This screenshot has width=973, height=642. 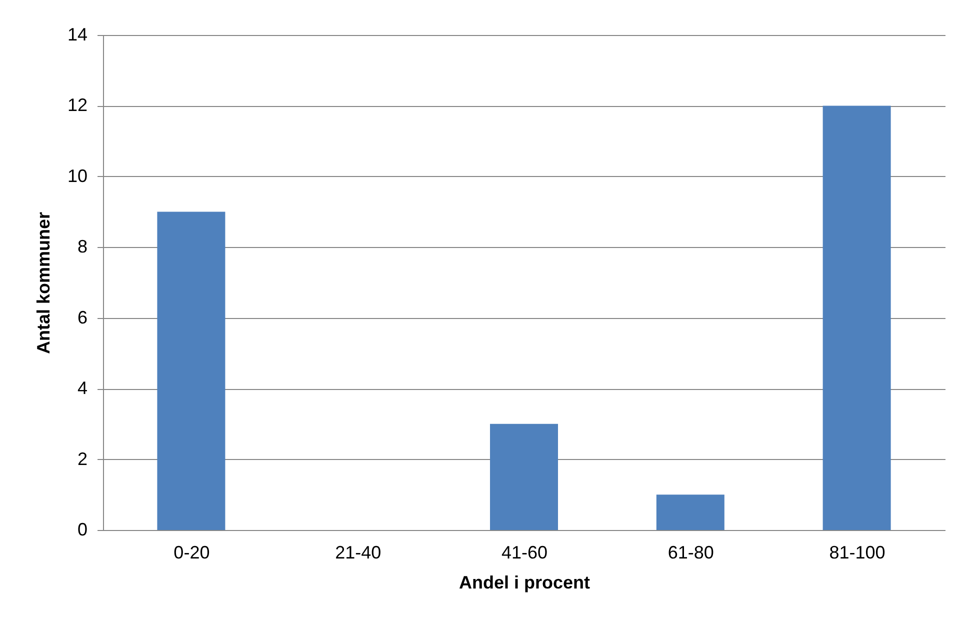 What do you see at coordinates (691, 552) in the screenshot?
I see `x-tick-label: 61-80` at bounding box center [691, 552].